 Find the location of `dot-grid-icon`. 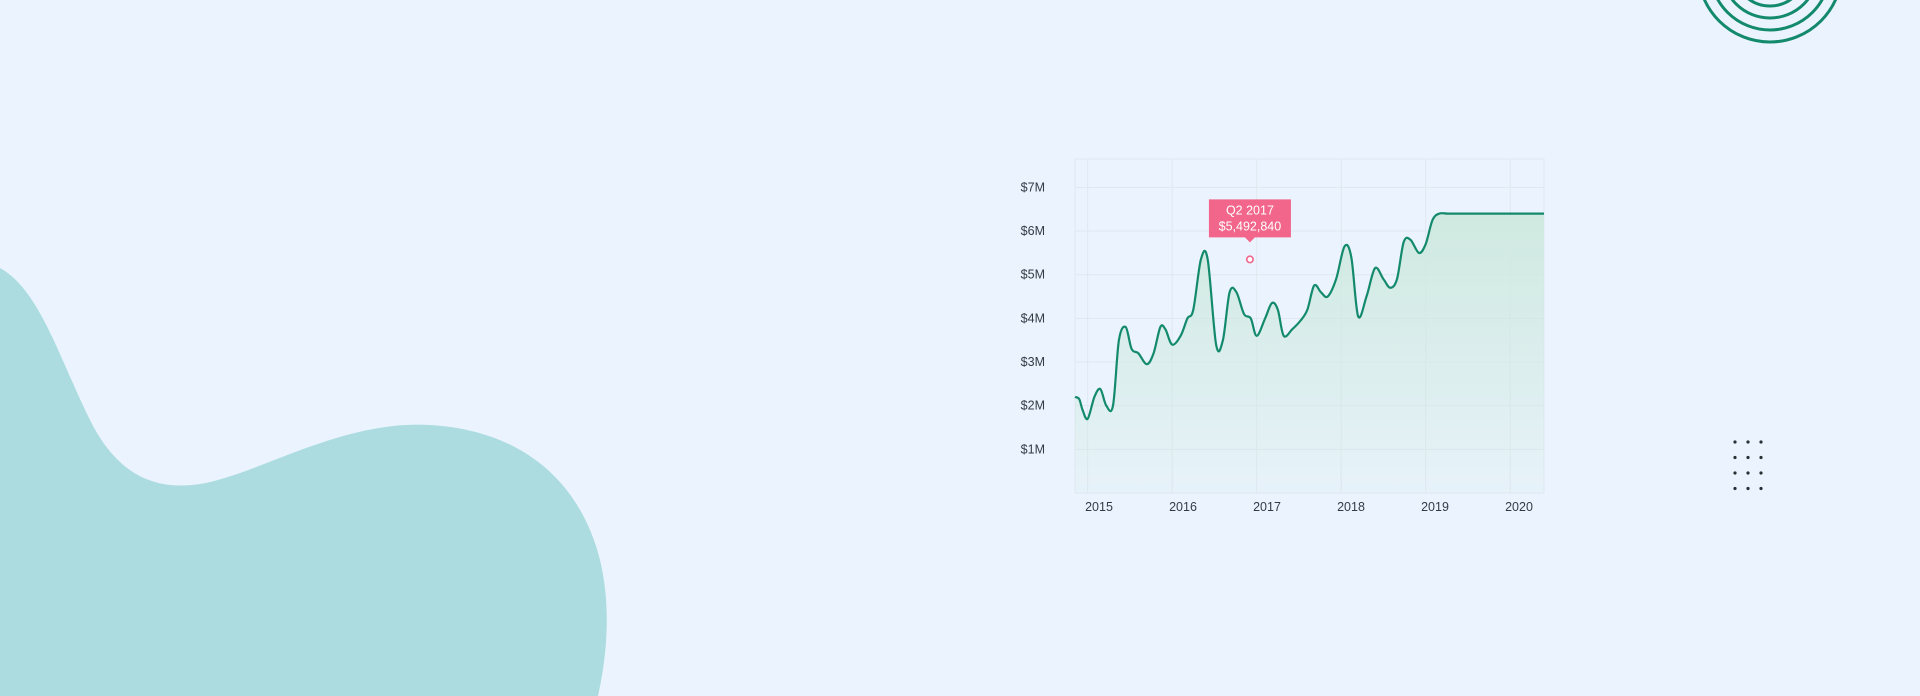

dot-grid-icon is located at coordinates (1748, 465).